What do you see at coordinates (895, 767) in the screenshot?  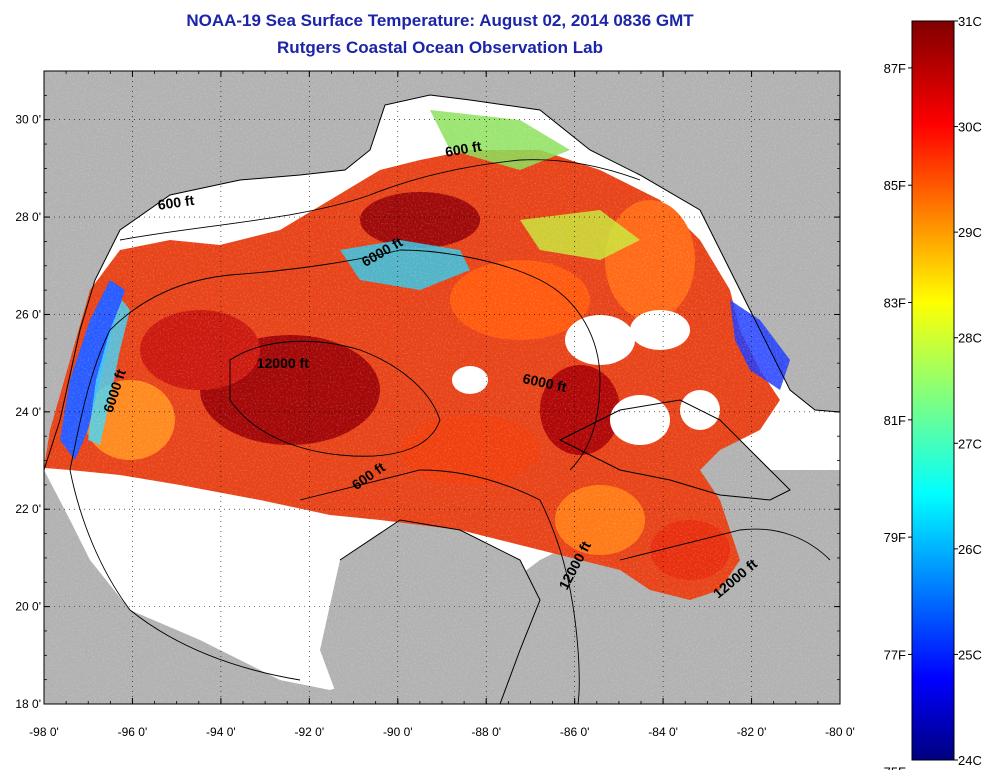 I see `fahrenheit-tick-label: 75F` at bounding box center [895, 767].